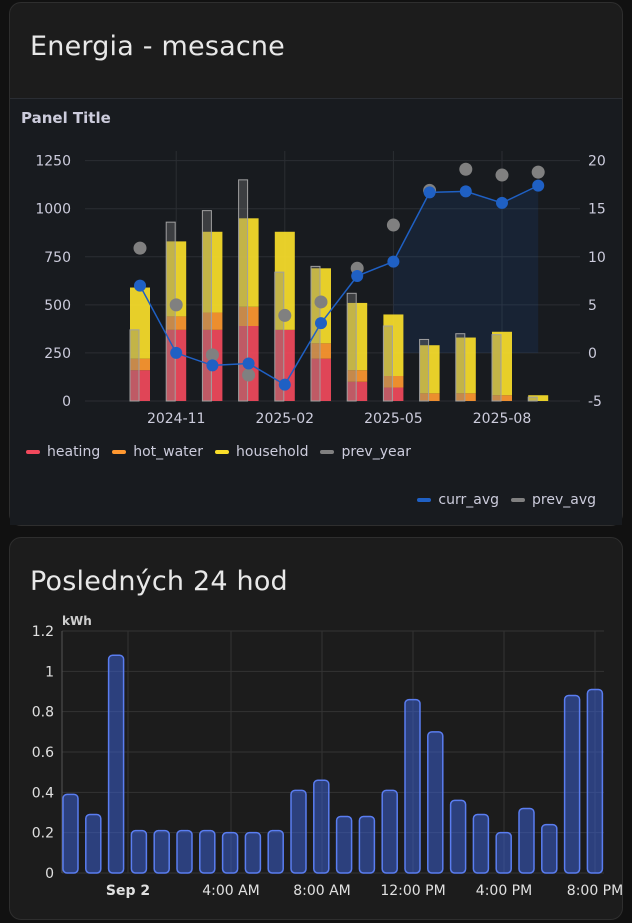 The height and width of the screenshot is (923, 632). What do you see at coordinates (592, 306) in the screenshot?
I see `right-axis-tick-label: 5` at bounding box center [592, 306].